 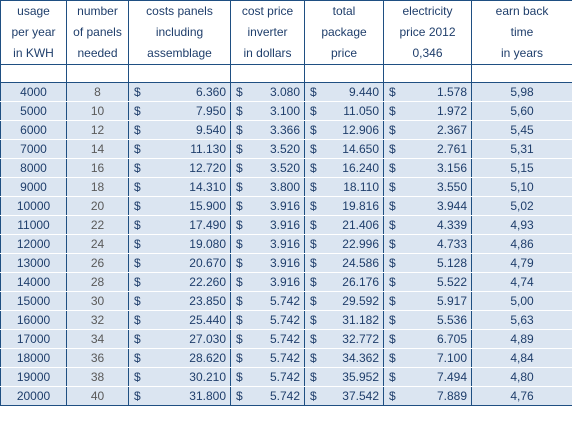 What do you see at coordinates (521, 187) in the screenshot?
I see `earn-back-cell: 5,10` at bounding box center [521, 187].